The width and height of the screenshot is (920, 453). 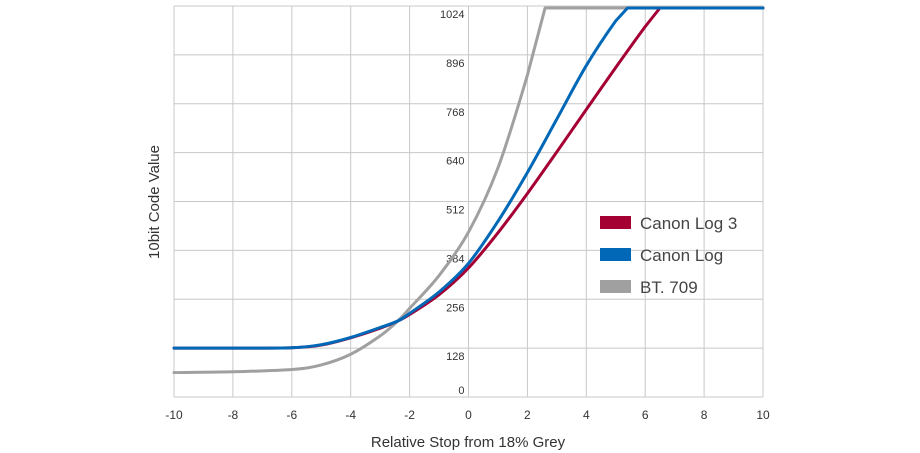 What do you see at coordinates (468, 442) in the screenshot?
I see `x-axis-label: Relative Stop from 18% Grey` at bounding box center [468, 442].